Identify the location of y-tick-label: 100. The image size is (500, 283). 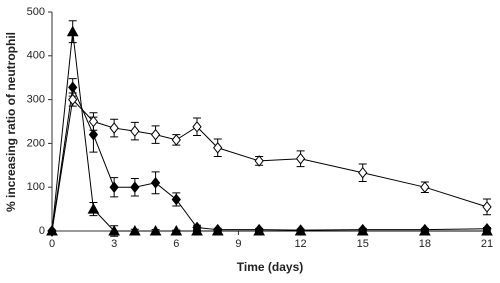
(36, 187).